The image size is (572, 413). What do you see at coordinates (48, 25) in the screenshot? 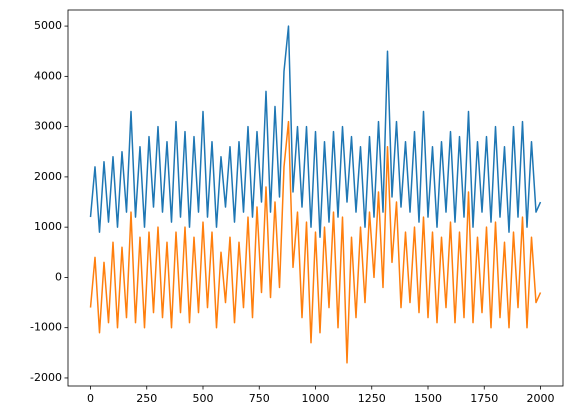
I see `y-tick-label: 5000` at bounding box center [48, 25].